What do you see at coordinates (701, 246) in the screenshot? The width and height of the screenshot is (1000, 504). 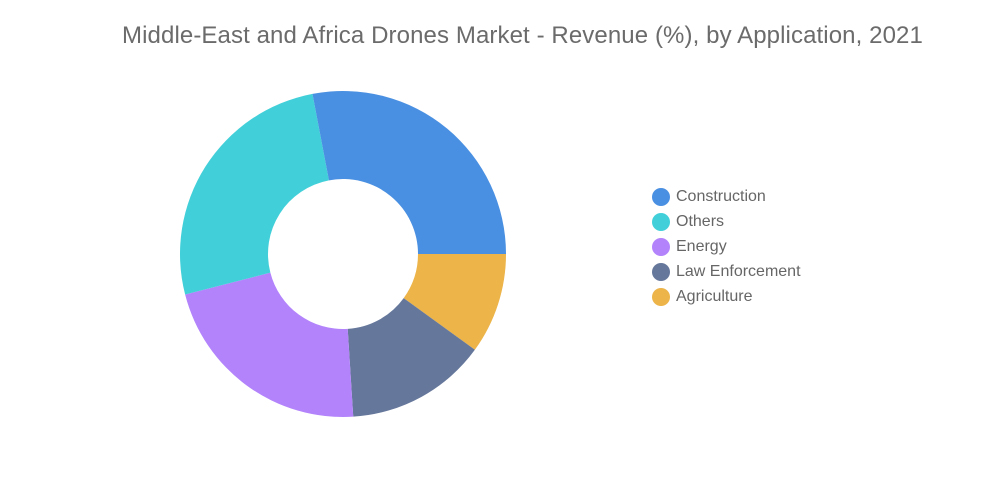 I see `legend-label: Energy` at bounding box center [701, 246].